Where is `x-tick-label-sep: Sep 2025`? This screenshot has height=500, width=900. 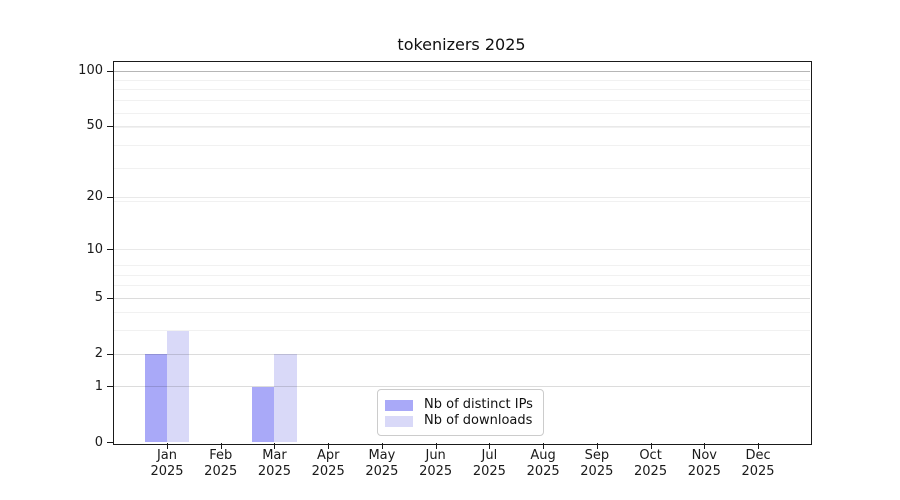
x-tick-label-sep: Sep 2025 is located at coordinates (597, 464).